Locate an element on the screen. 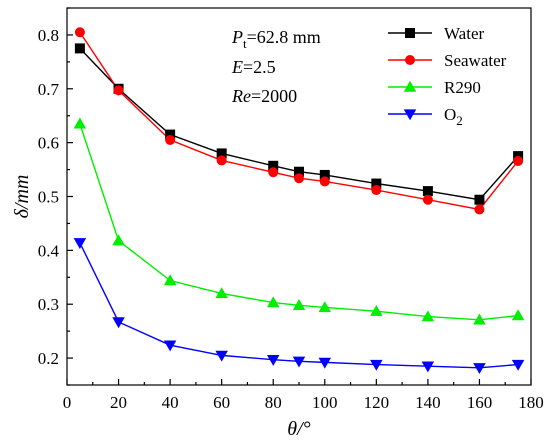  annotation-pt-value: =62.8 mm is located at coordinates (284, 37).